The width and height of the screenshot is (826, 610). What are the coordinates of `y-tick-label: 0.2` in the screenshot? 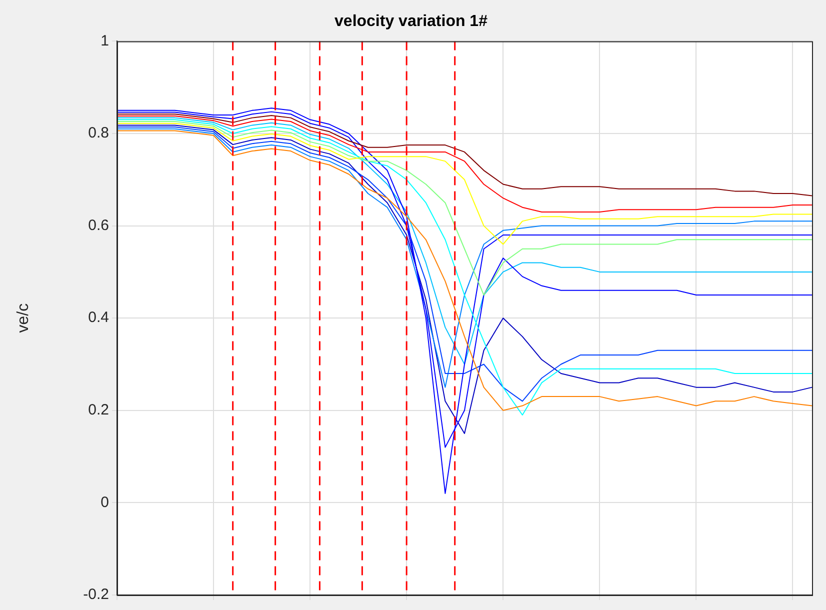 It's located at (98, 410).